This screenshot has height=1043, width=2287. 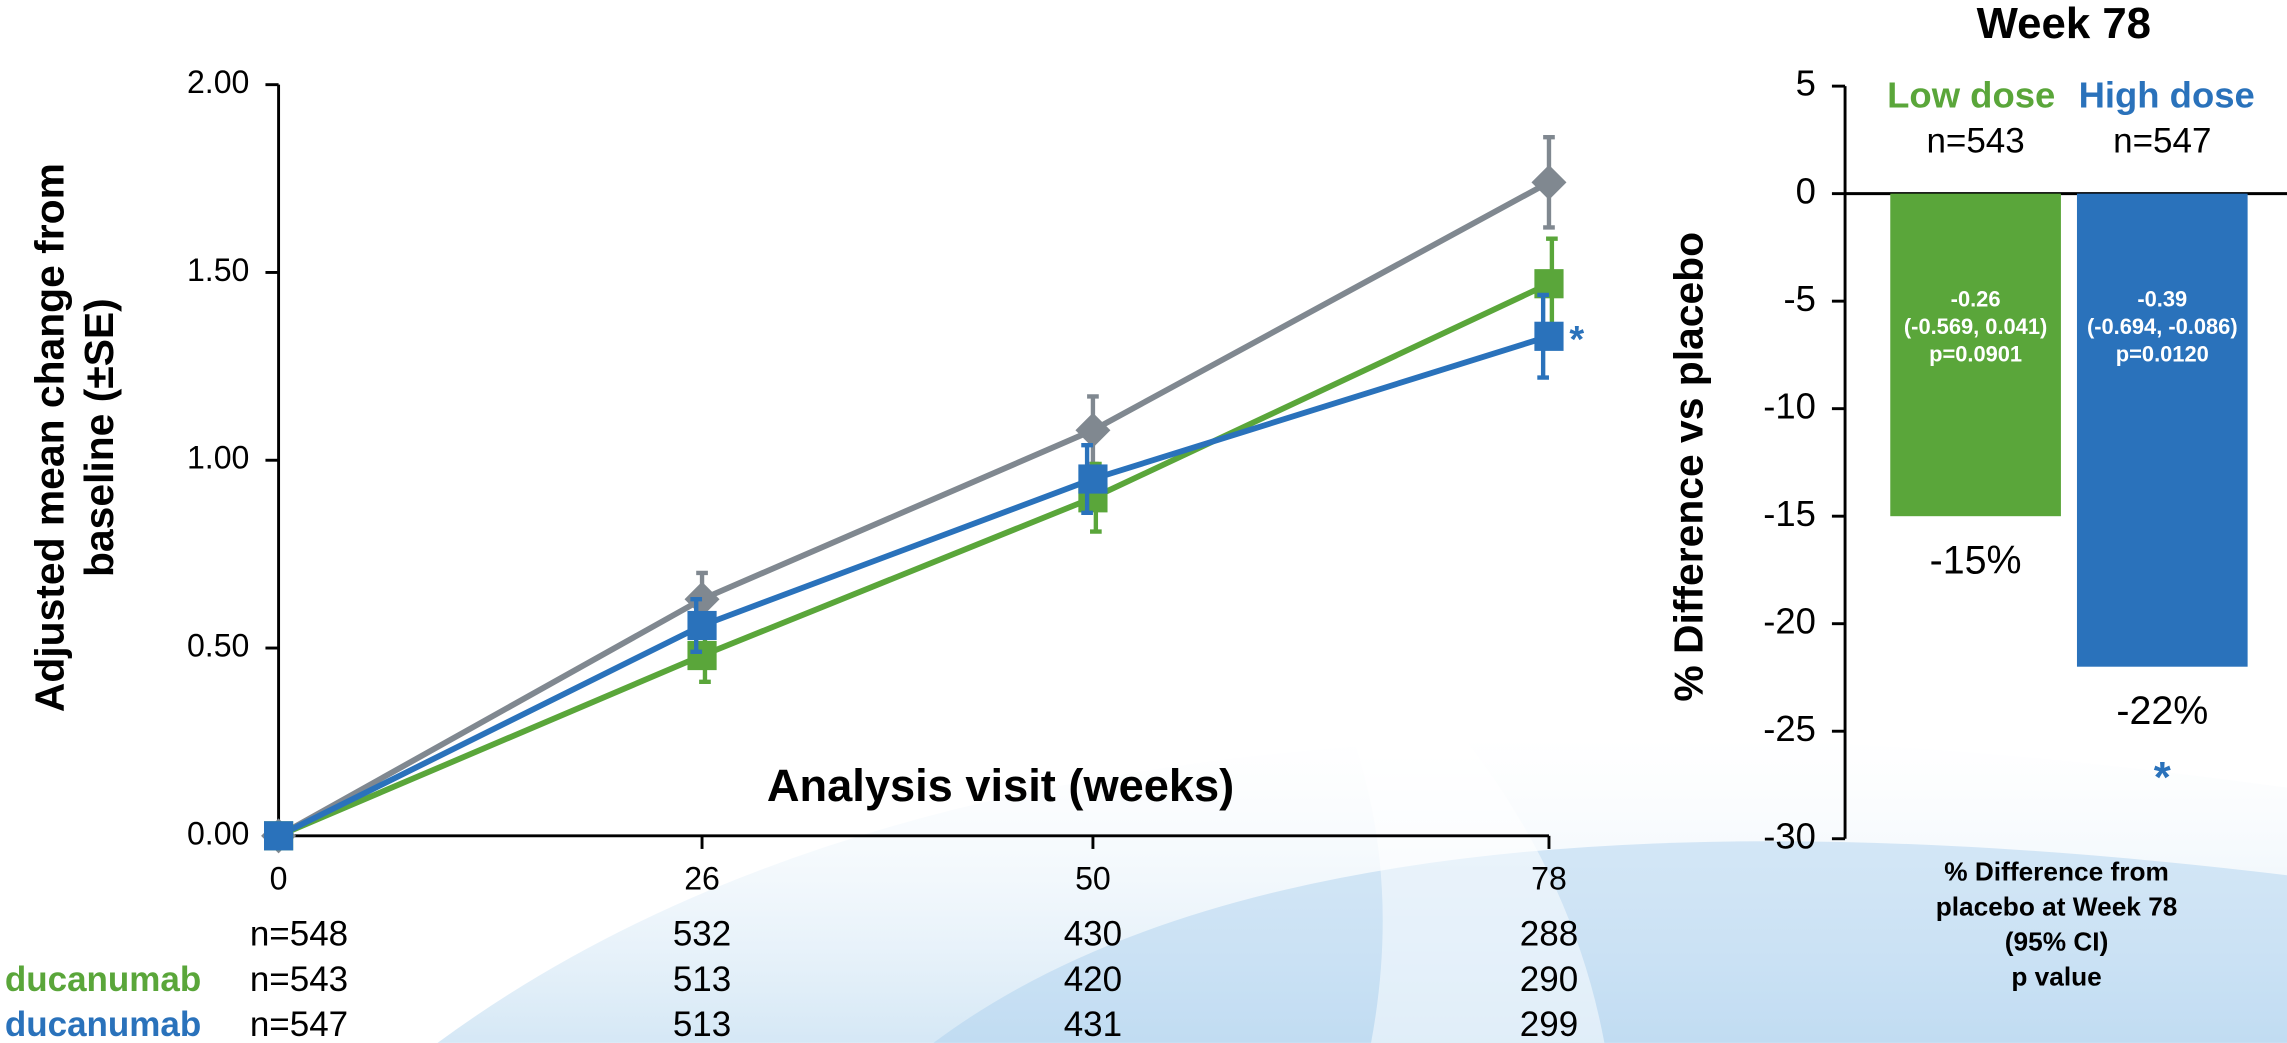 I want to click on n-count: 420, so click(x=1093, y=979).